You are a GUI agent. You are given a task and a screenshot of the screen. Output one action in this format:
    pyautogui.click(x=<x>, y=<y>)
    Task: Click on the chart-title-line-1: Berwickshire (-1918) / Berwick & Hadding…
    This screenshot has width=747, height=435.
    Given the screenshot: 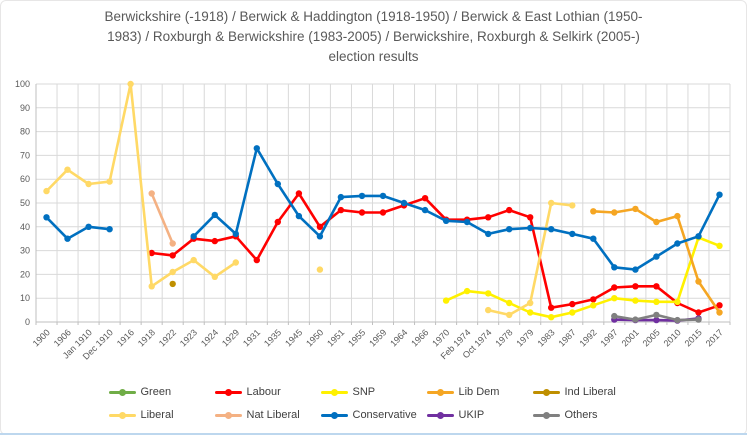 What is the action you would take?
    pyautogui.click(x=373, y=16)
    